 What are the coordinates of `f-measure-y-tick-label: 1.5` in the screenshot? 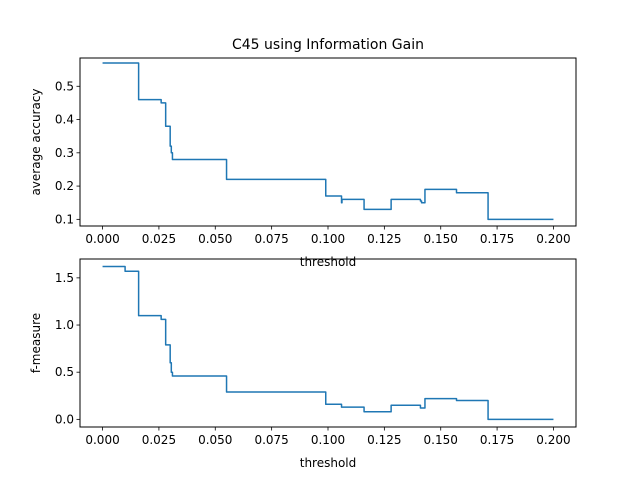 It's located at (64, 278).